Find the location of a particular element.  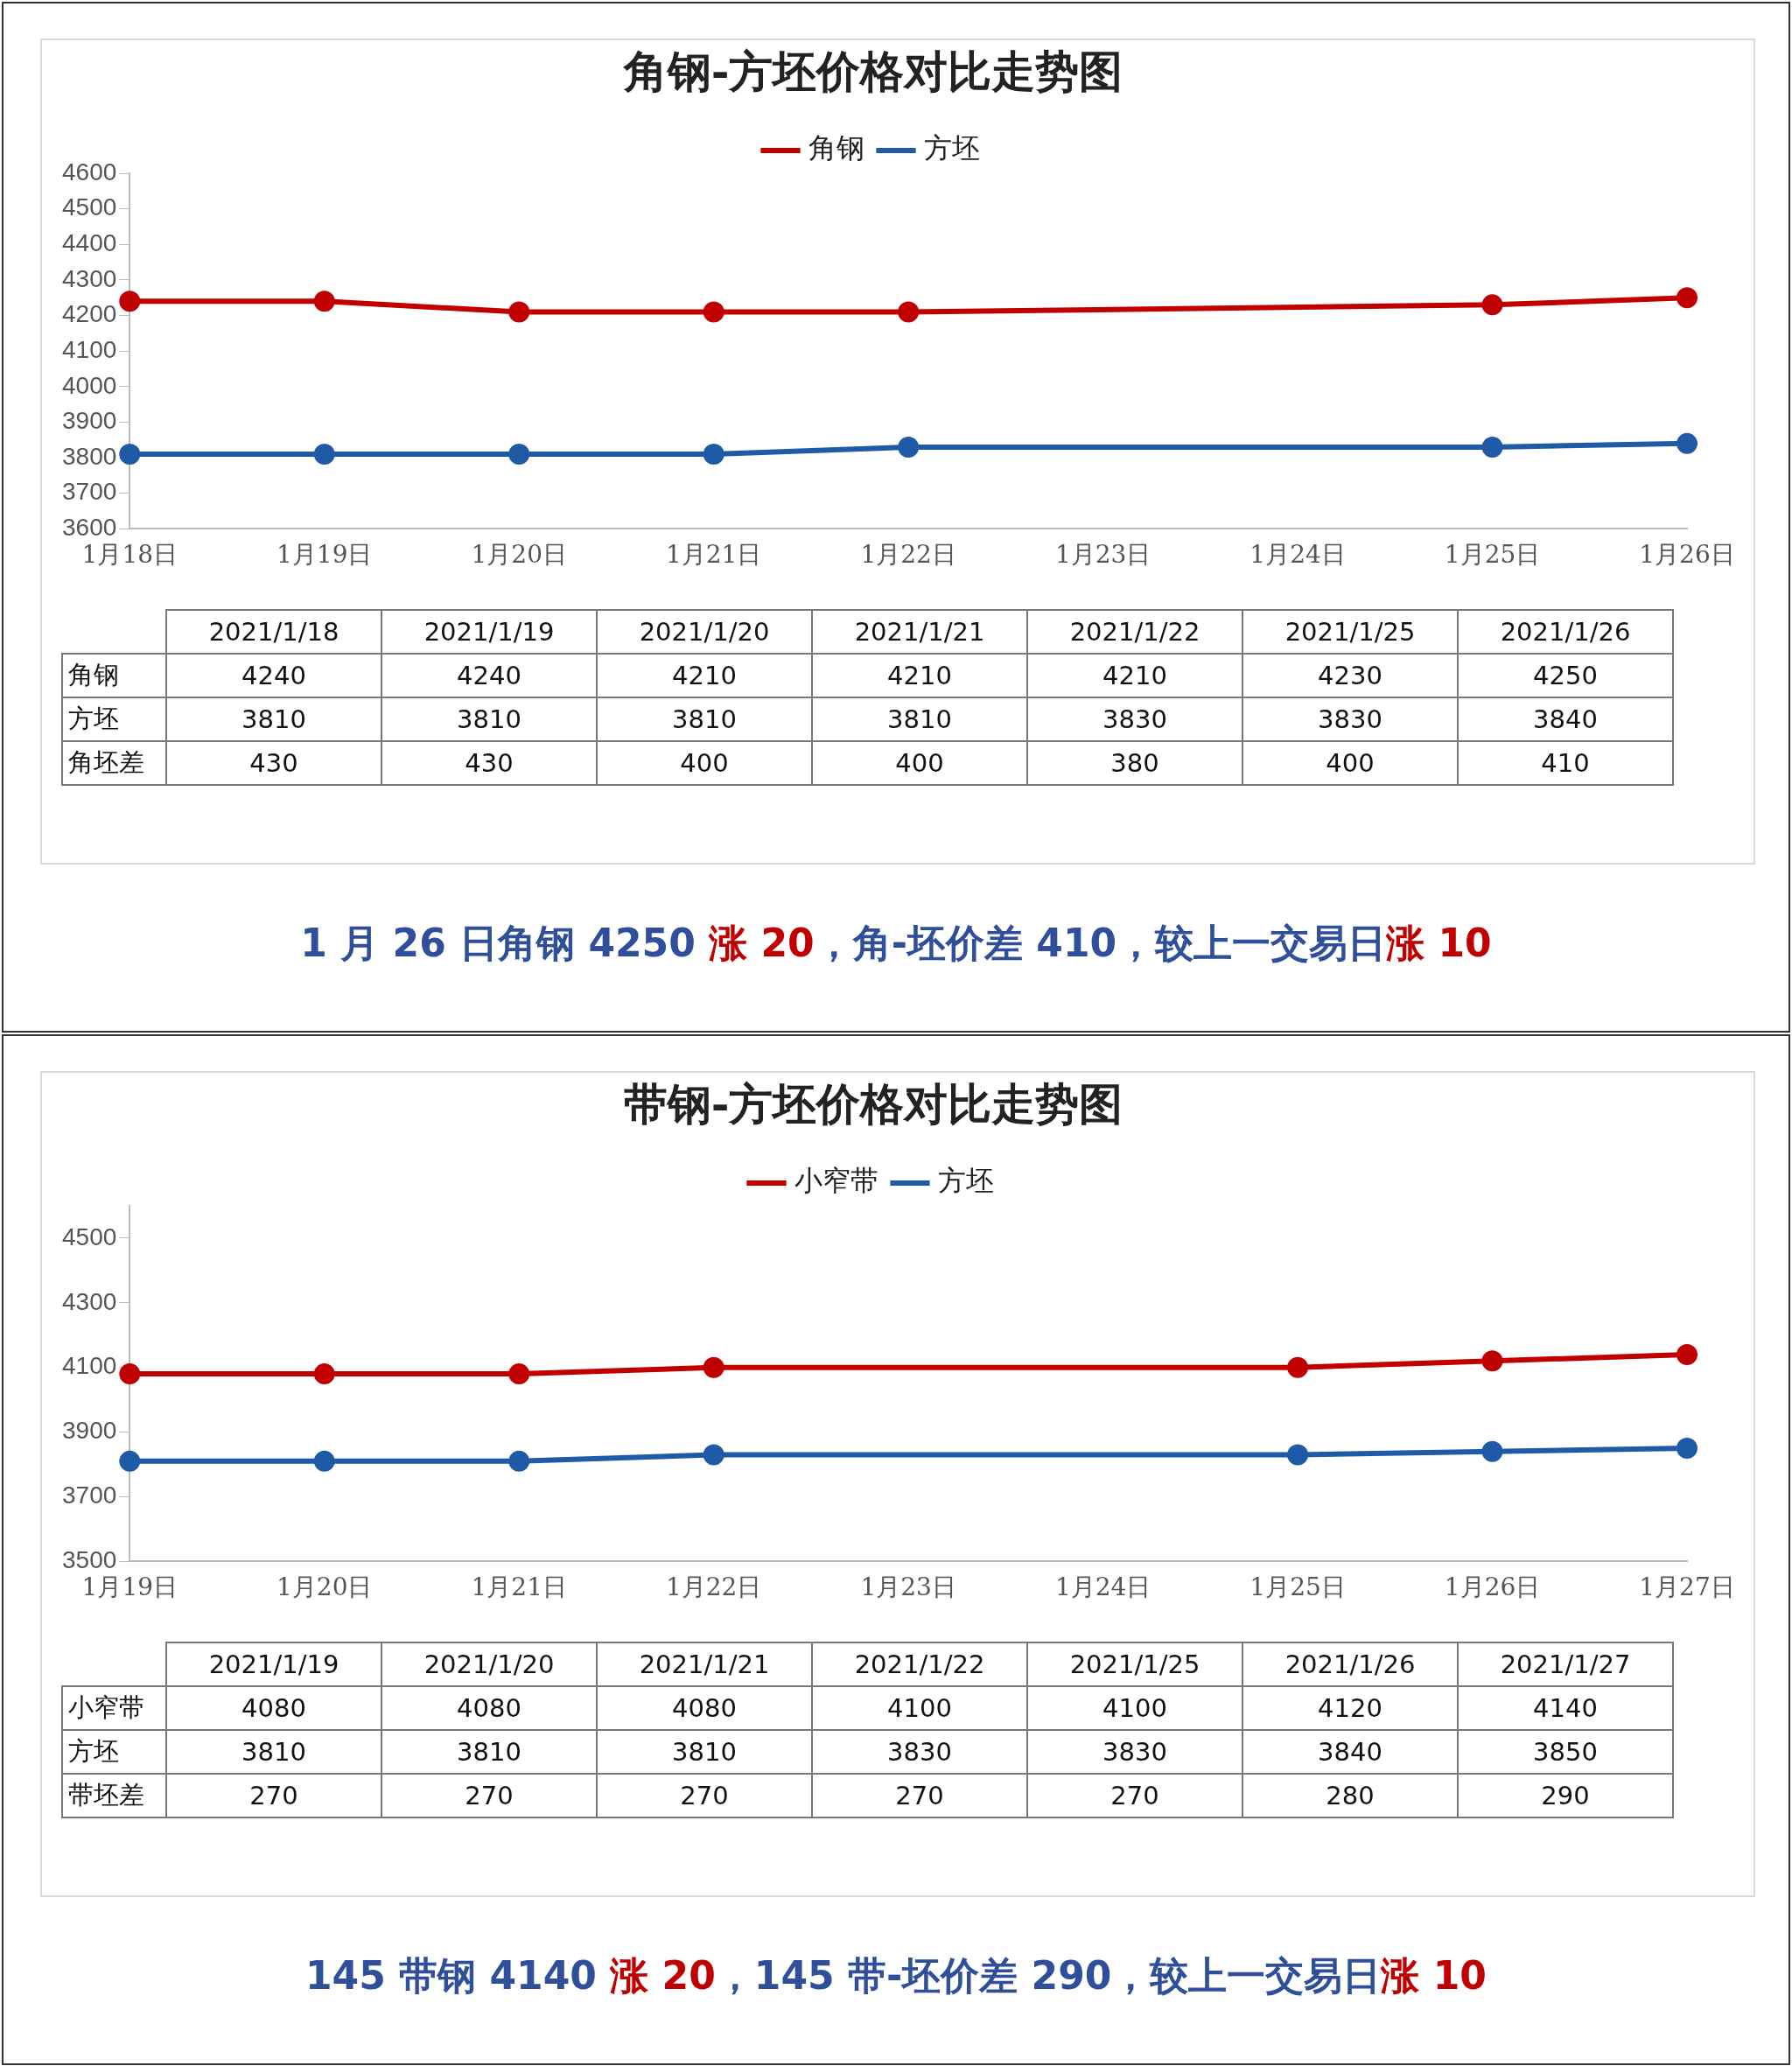

chart-title: 角钢-方坯价格对比走势图 is located at coordinates (872, 71).